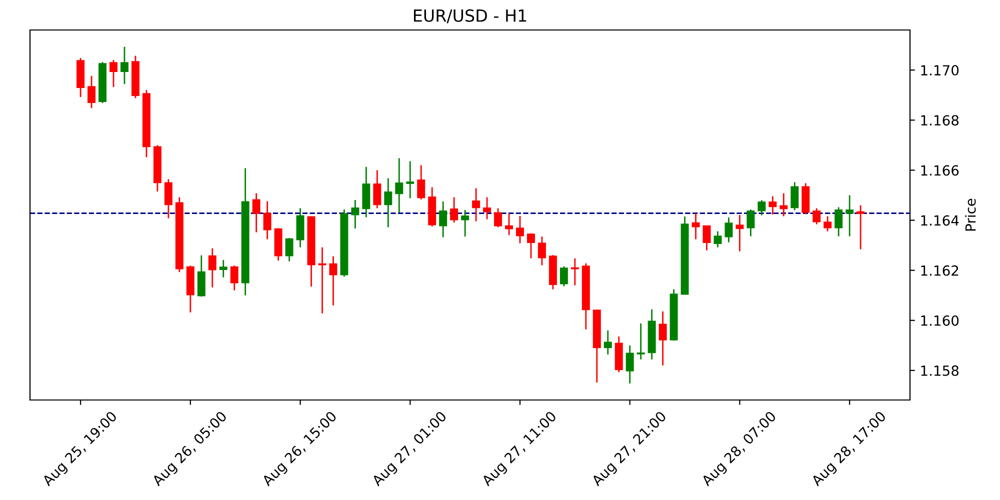 The image size is (1000, 500). Describe the element at coordinates (939, 270) in the screenshot. I see `y-tick-label: 1.162` at that location.